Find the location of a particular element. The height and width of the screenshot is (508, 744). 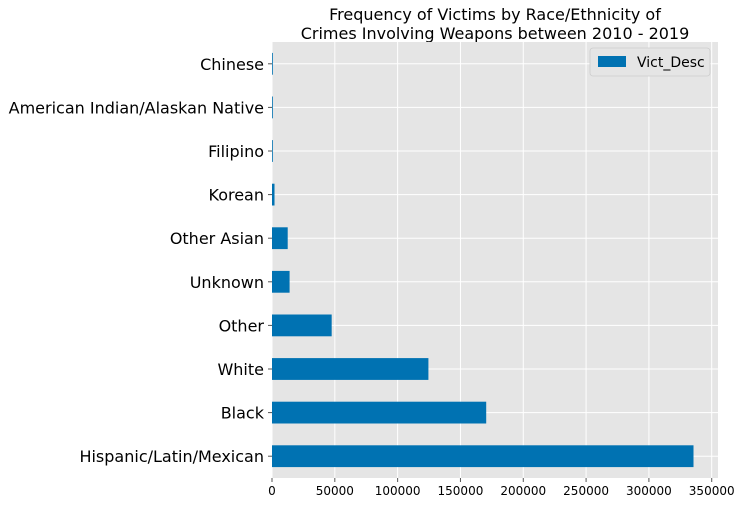

bar-american-indian-alaskan-native is located at coordinates (272, 107).